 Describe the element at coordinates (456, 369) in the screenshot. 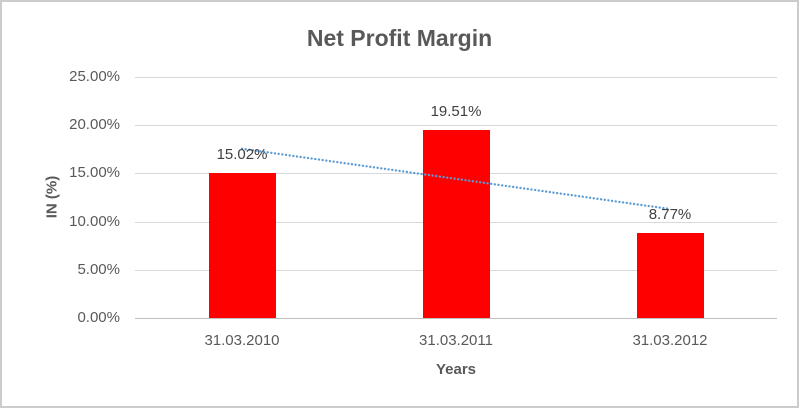

I see `x-axis-title: Years` at that location.